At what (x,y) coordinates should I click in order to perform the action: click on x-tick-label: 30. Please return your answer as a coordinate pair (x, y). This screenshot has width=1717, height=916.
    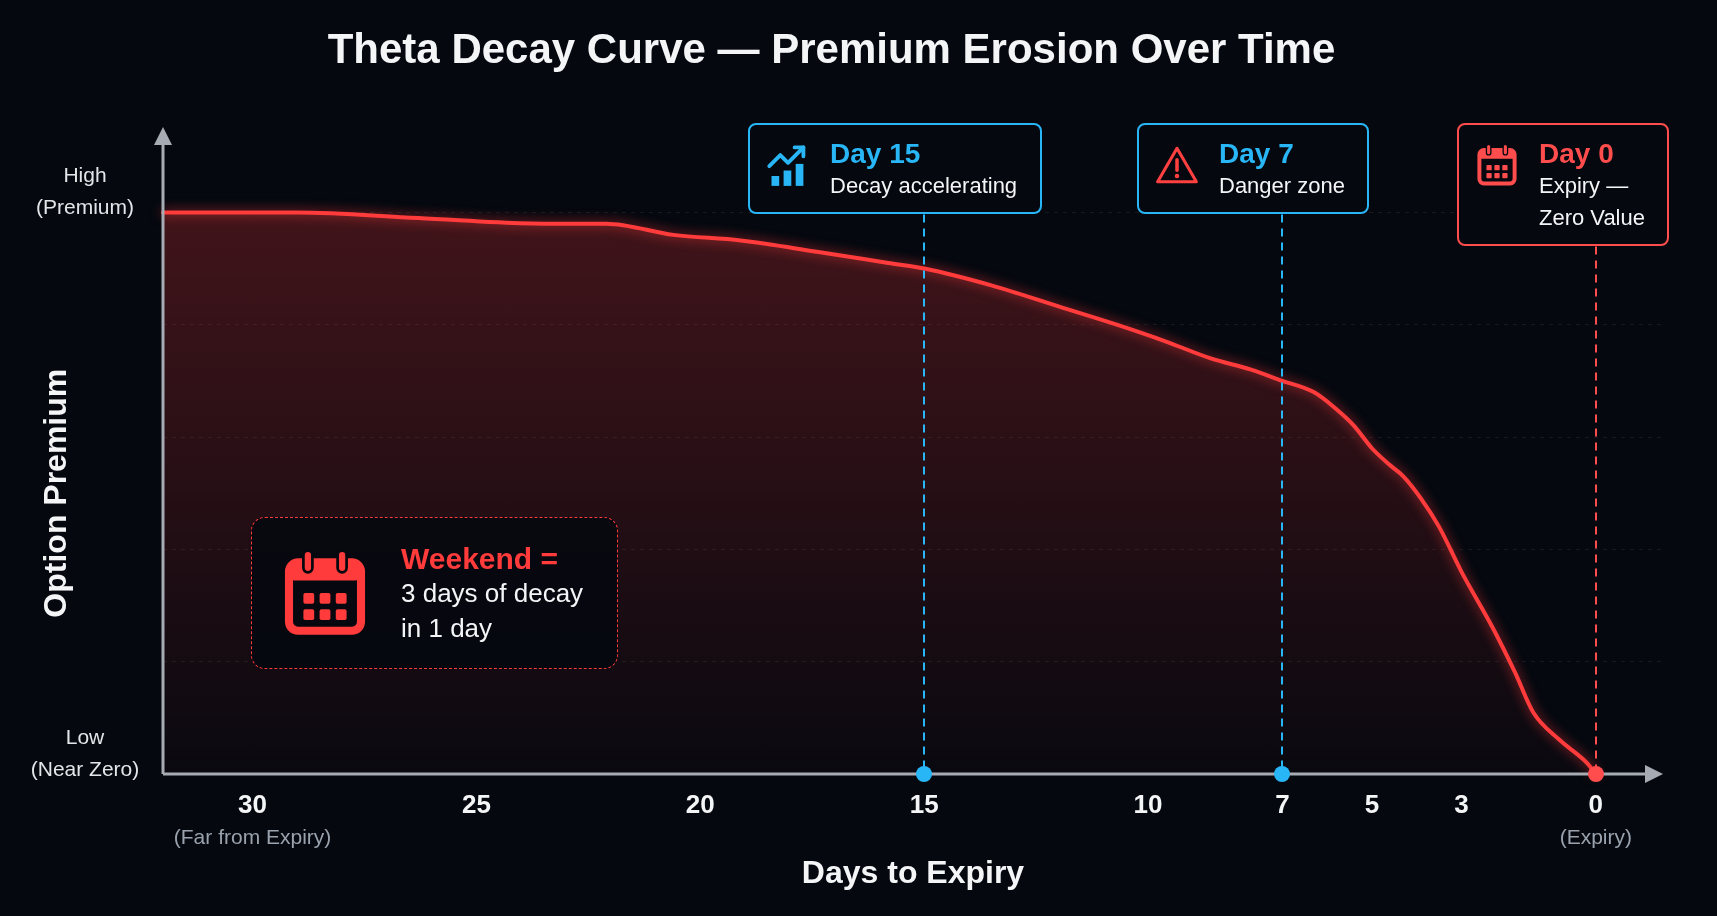
    Looking at the image, I should click on (253, 803).